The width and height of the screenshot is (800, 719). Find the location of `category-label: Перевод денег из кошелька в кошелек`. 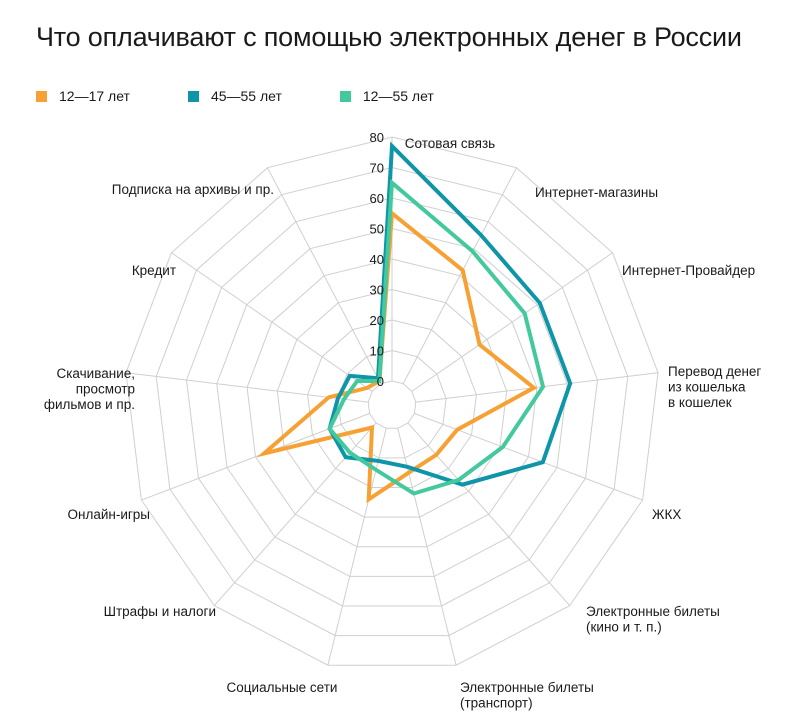

category-label: Перевод денег из кошелька в кошелек is located at coordinates (714, 387).